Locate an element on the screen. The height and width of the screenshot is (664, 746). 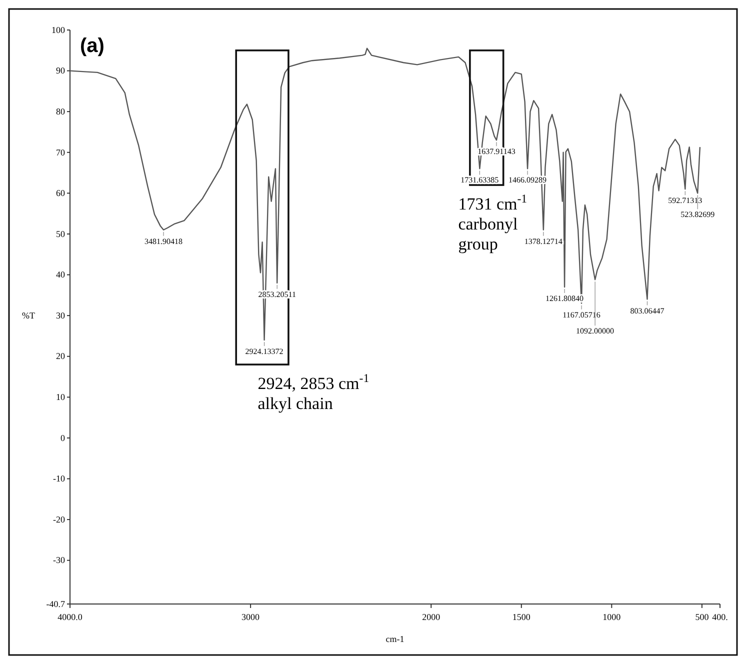
annotation: 1092.00000 is located at coordinates (595, 331).